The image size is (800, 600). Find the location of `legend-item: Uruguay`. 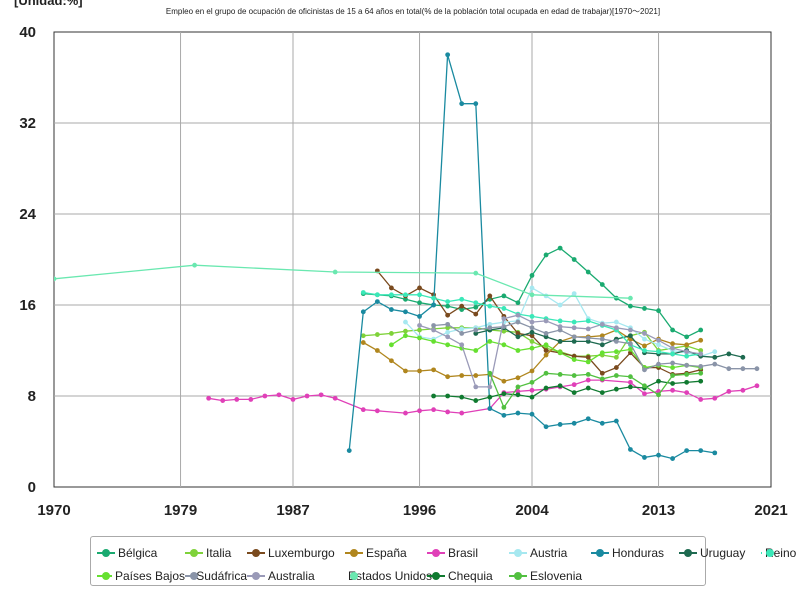

legend-item: Uruguay is located at coordinates (720, 552).